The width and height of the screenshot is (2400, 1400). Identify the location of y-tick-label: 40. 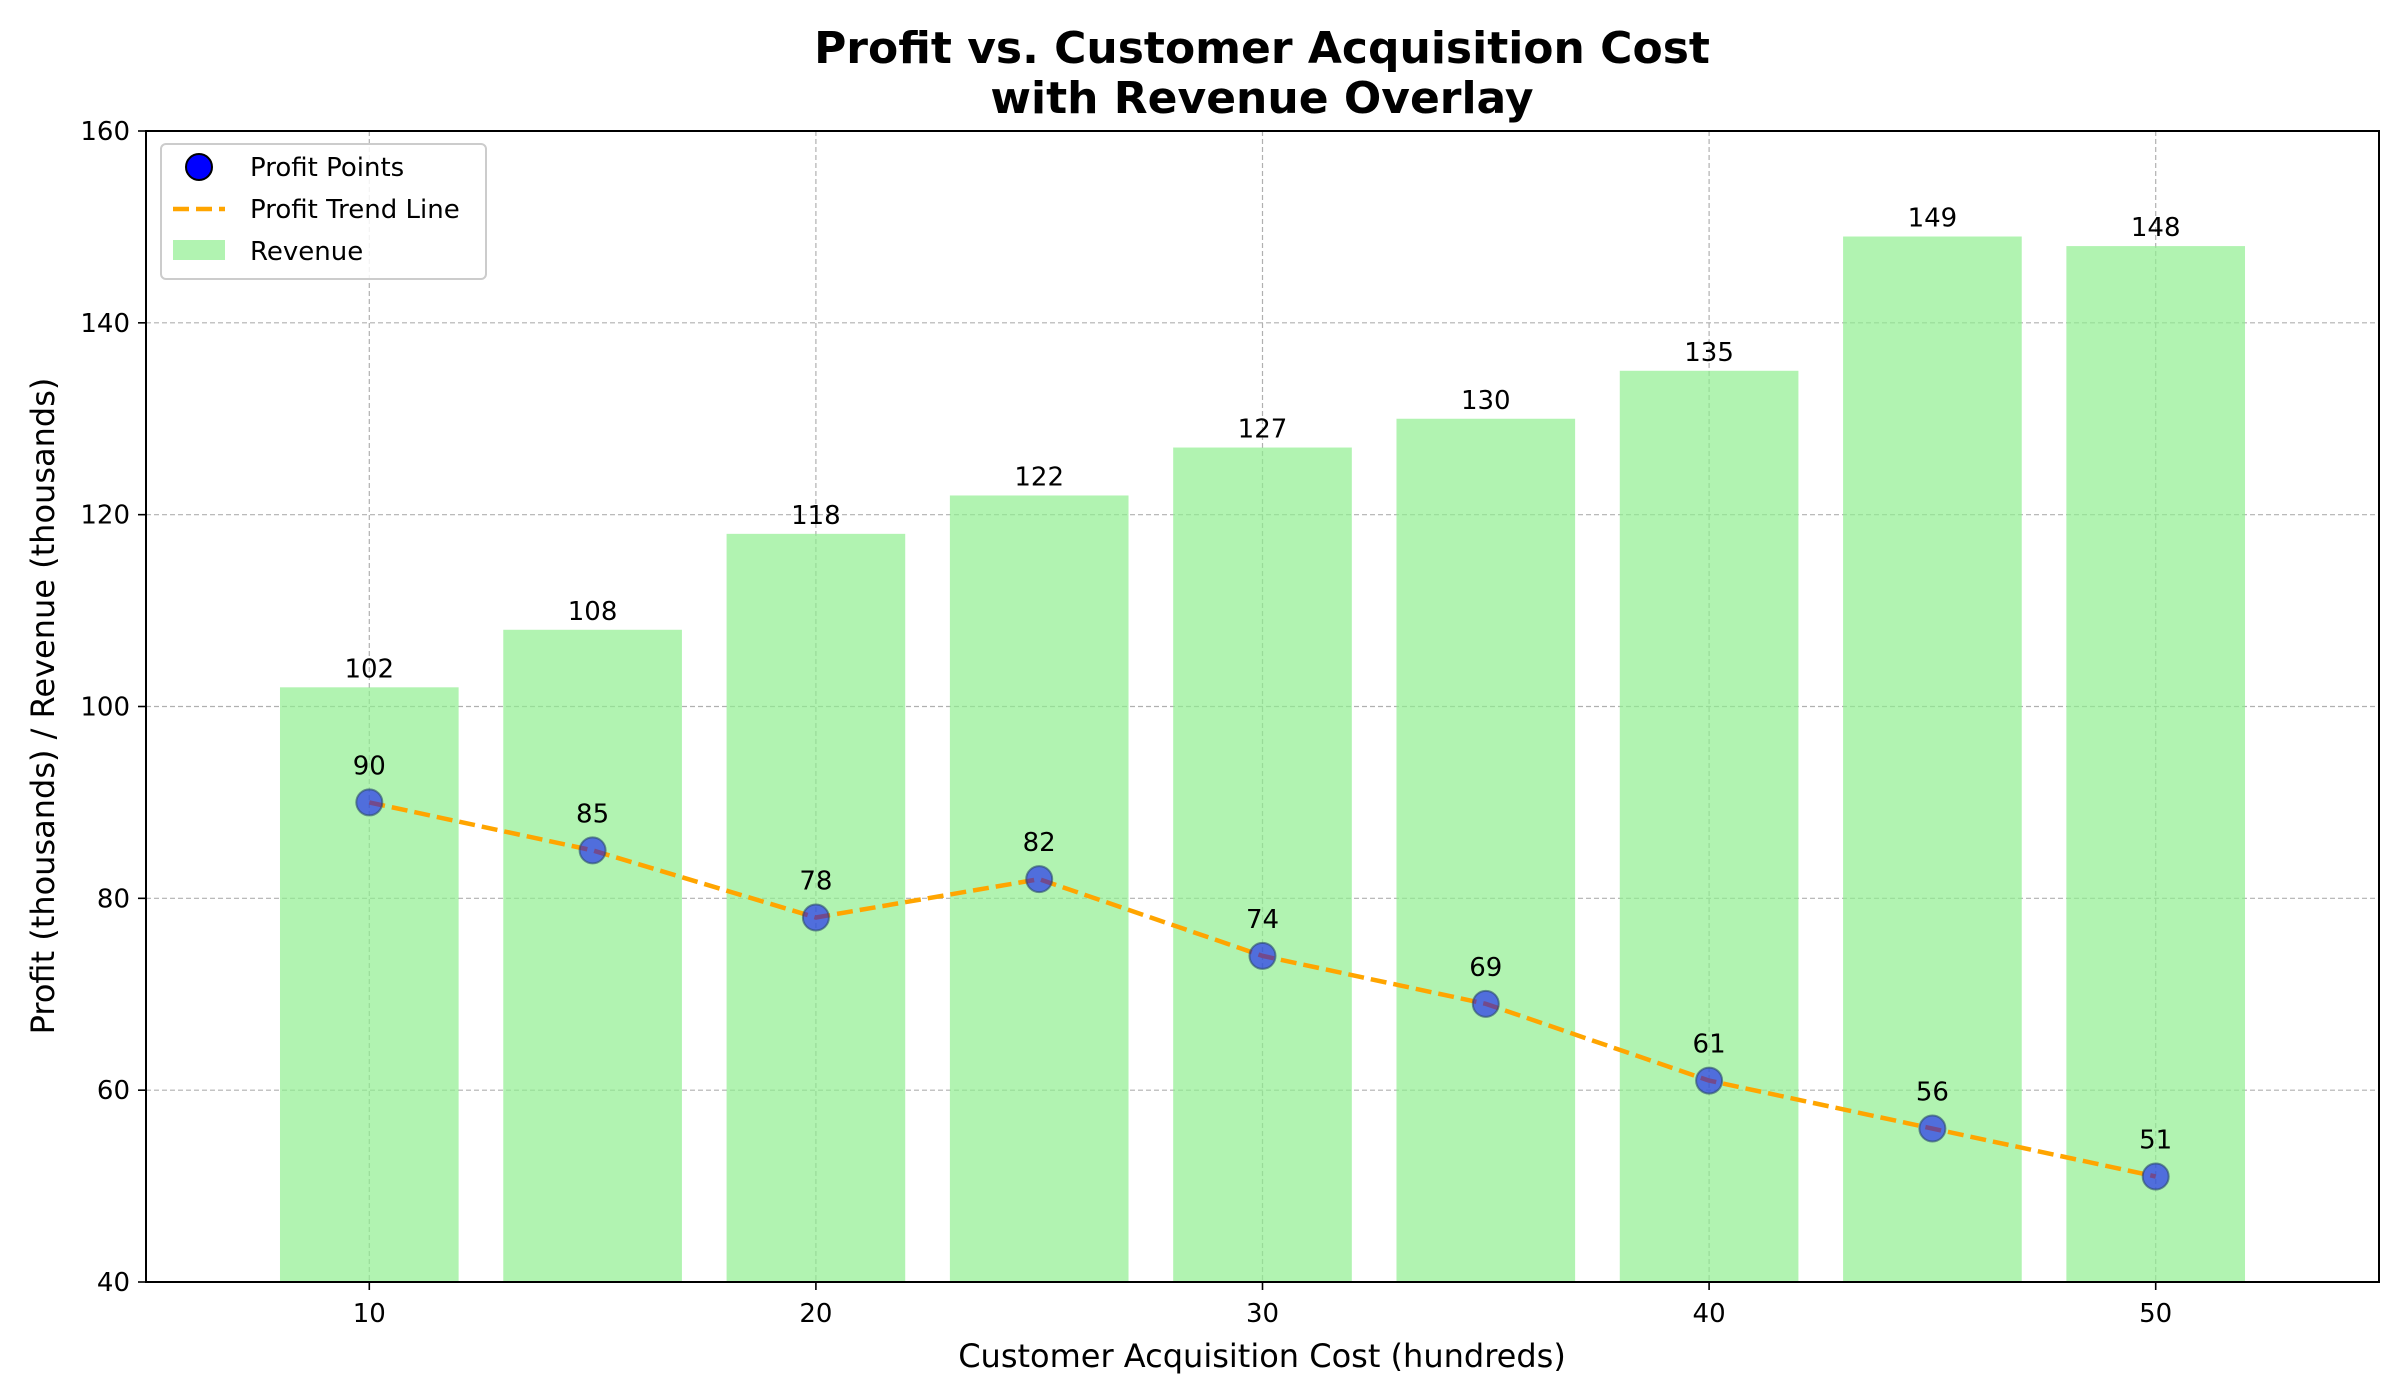
(113, 1283).